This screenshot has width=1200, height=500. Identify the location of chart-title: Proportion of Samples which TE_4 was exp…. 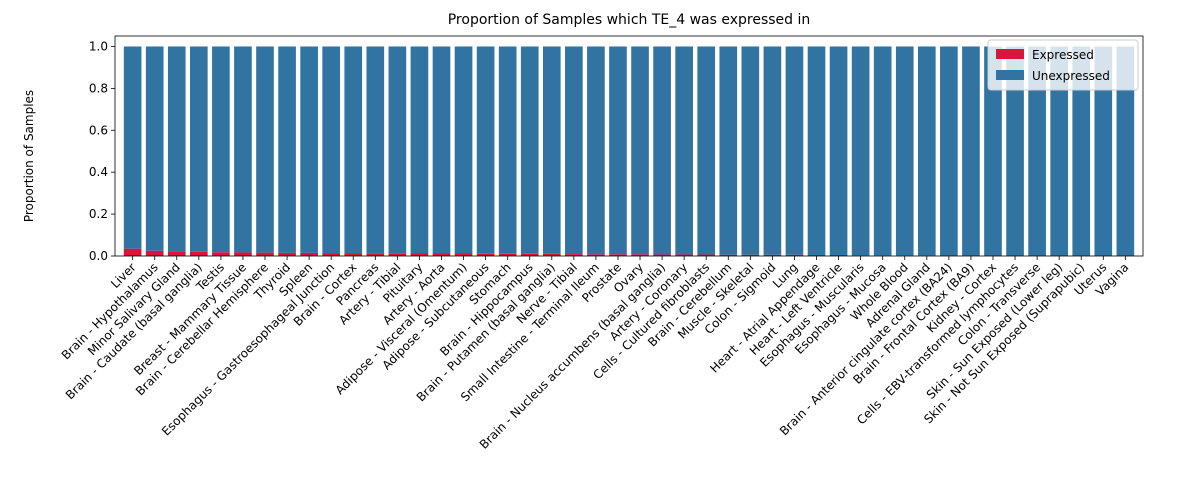
(629, 20).